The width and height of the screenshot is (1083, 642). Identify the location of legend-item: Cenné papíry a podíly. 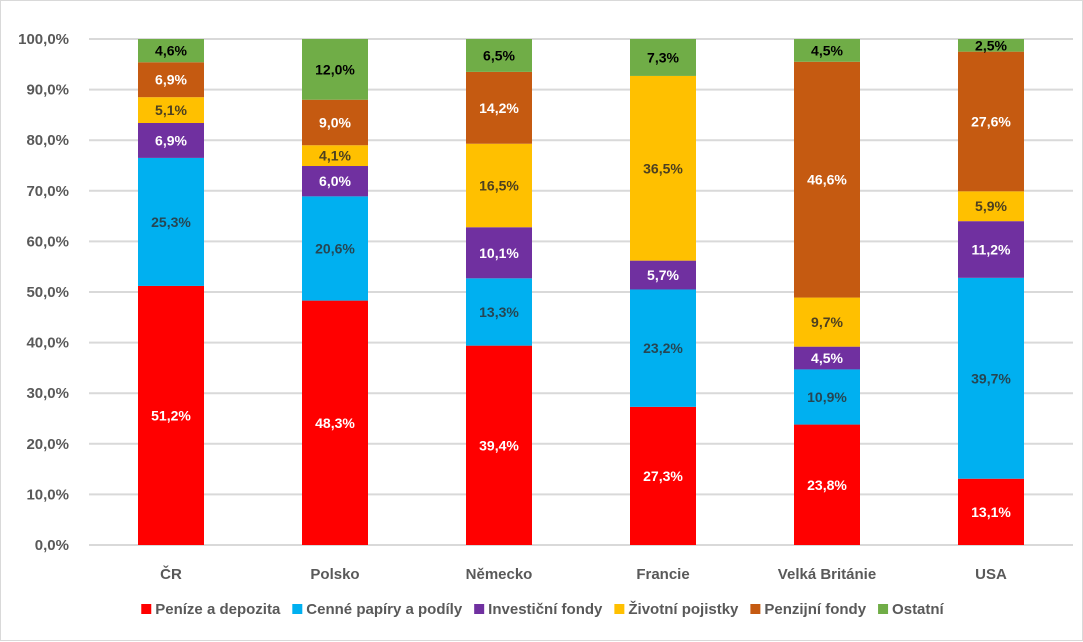
(377, 609).